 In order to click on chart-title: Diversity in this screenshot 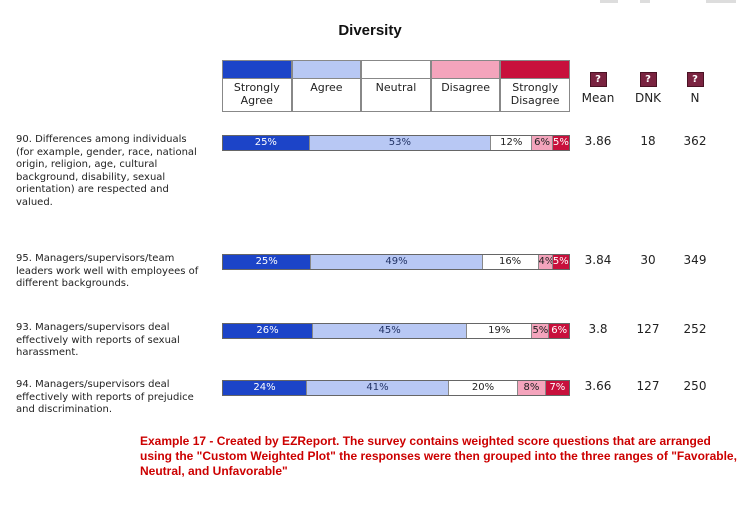, I will do `click(370, 30)`.